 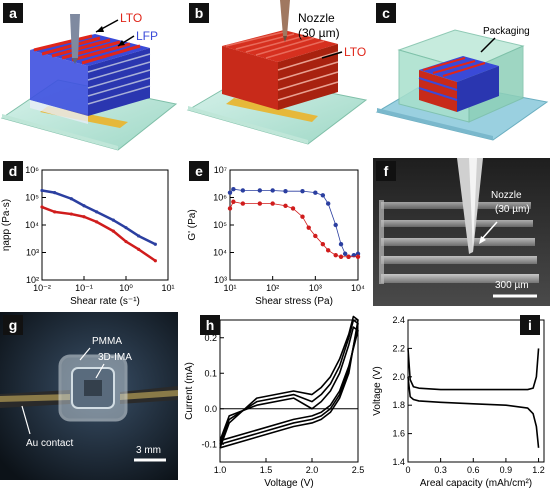 I want to click on panel-label-b: b, so click(x=199, y=13).